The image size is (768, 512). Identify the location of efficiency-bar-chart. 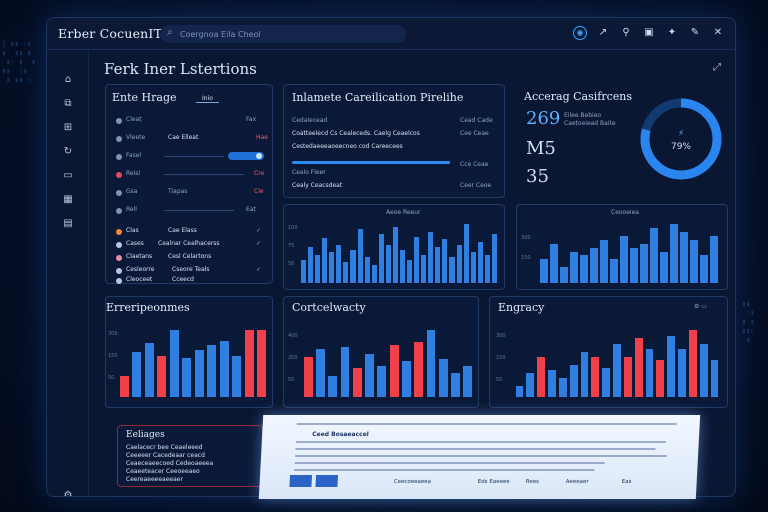
(193, 362).